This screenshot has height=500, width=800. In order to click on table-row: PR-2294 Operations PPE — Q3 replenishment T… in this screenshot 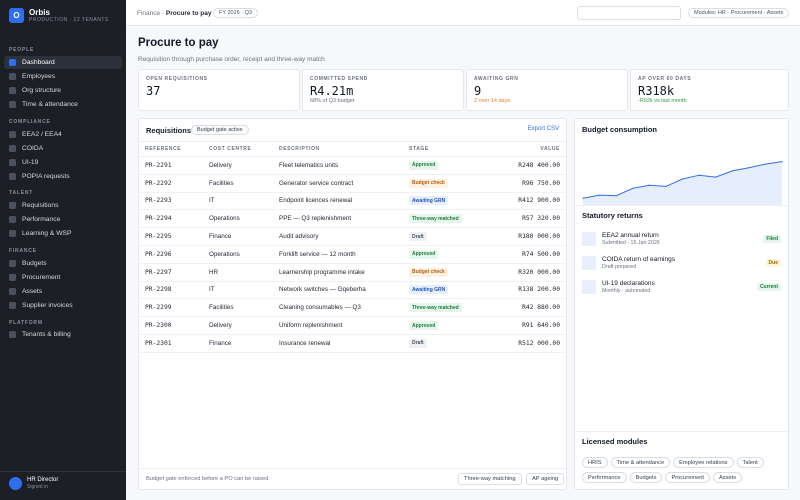, I will do `click(352, 219)`.